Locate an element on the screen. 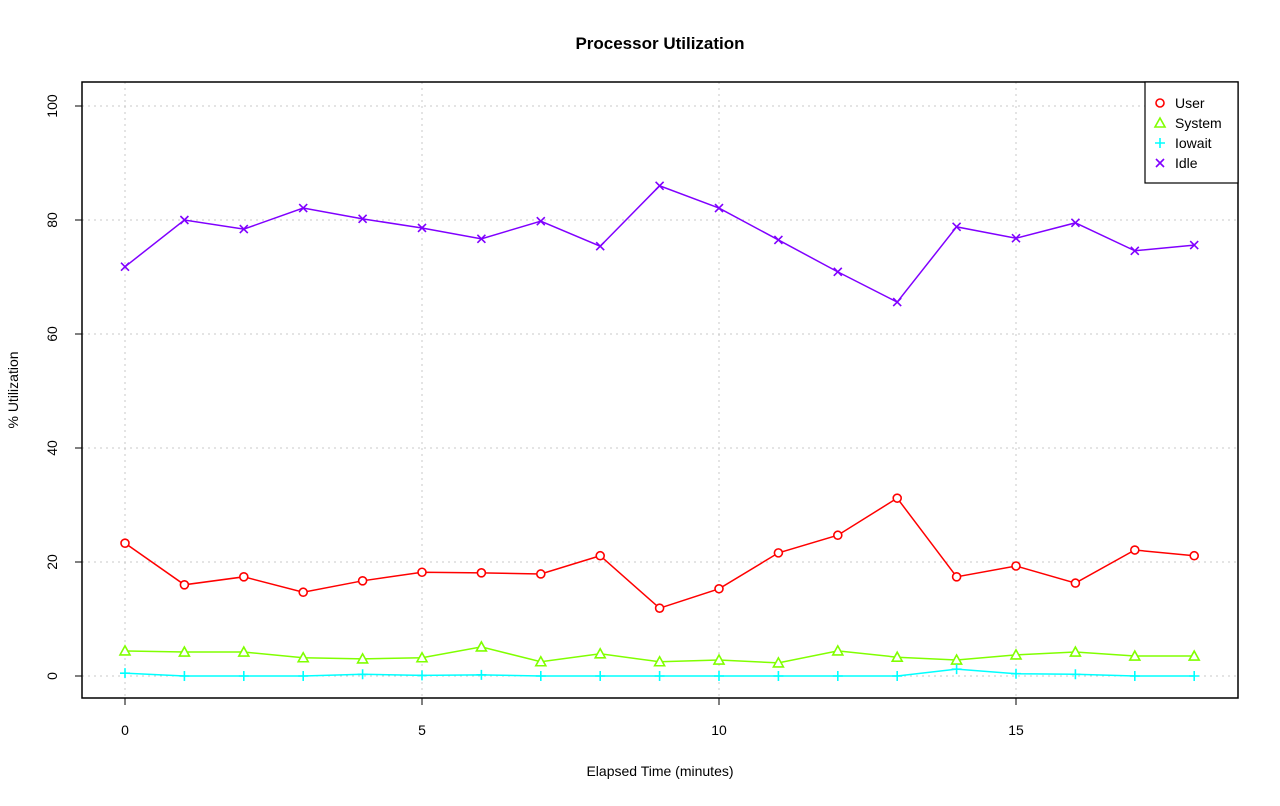 This screenshot has width=1280, height=806. chart-title: Processor Utilization is located at coordinates (659, 43).